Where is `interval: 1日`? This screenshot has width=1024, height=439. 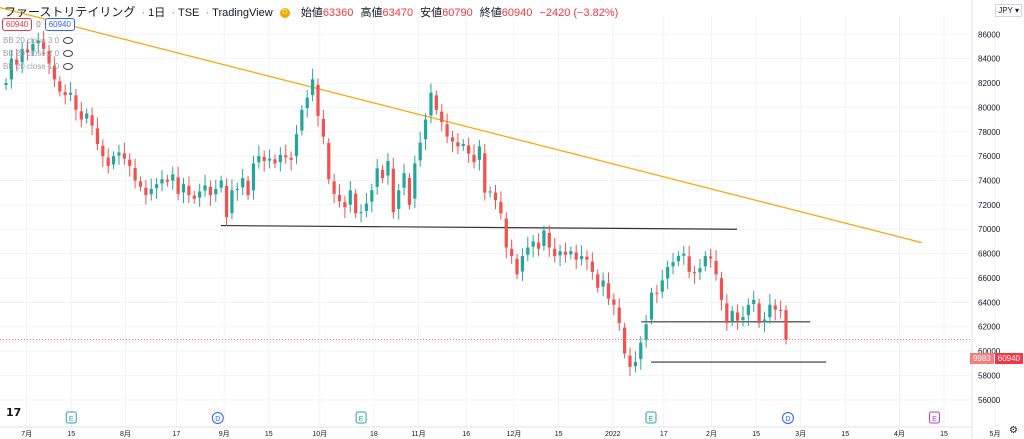
interval: 1日 is located at coordinates (157, 13).